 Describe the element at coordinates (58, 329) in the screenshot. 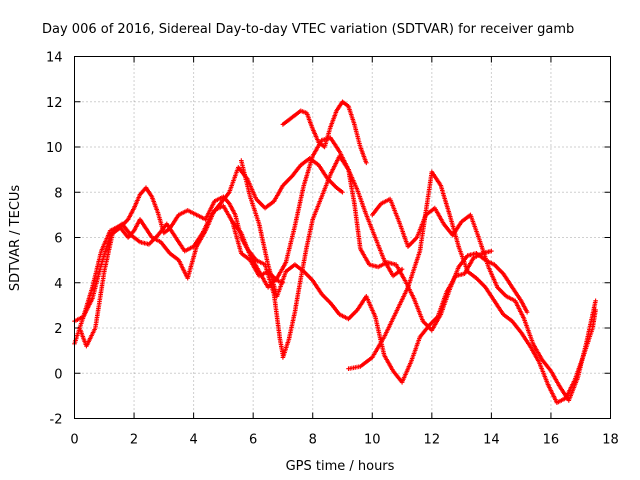

I see `y-tick-label: 2` at that location.